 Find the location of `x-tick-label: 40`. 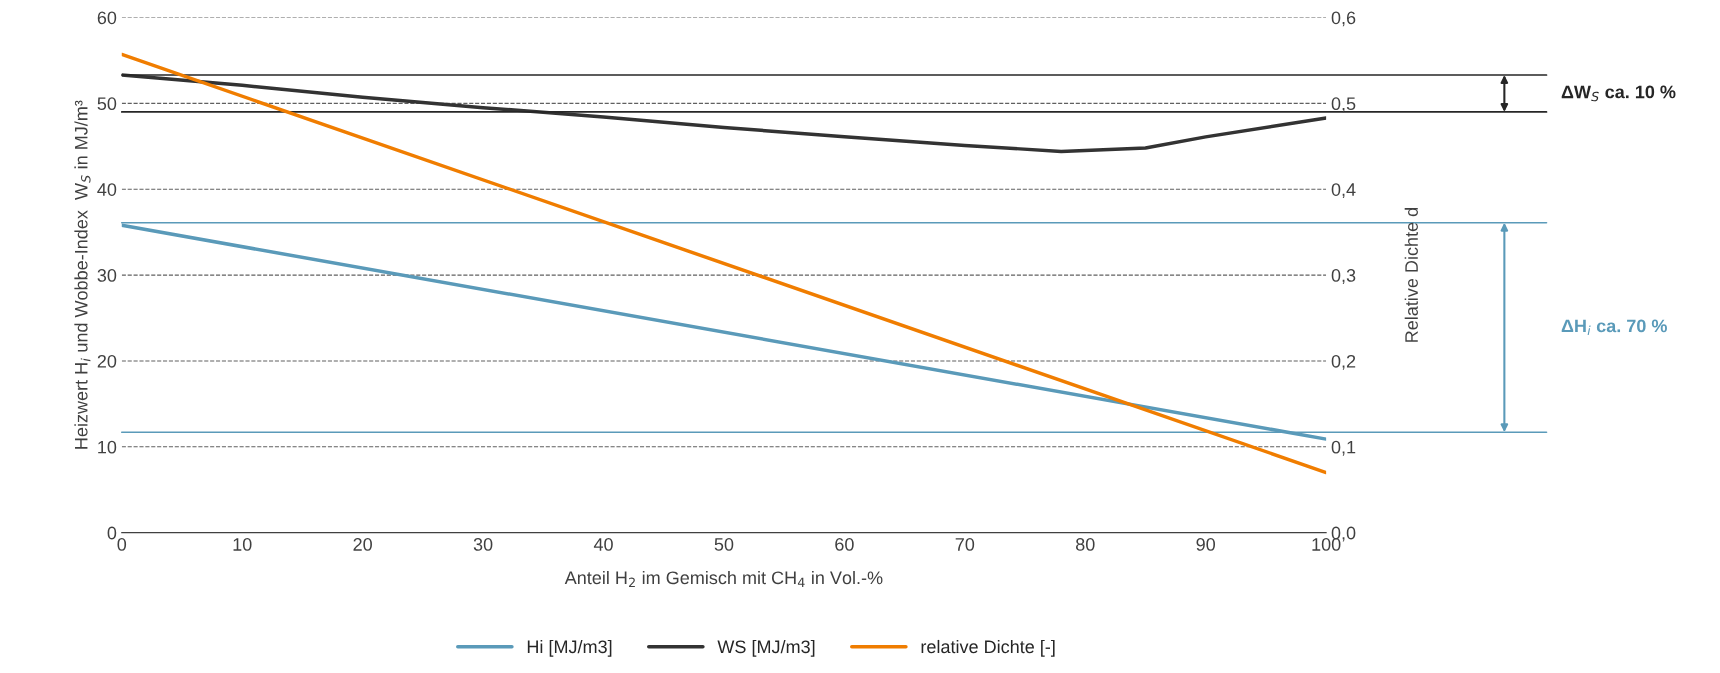

x-tick-label: 40 is located at coordinates (603, 544).